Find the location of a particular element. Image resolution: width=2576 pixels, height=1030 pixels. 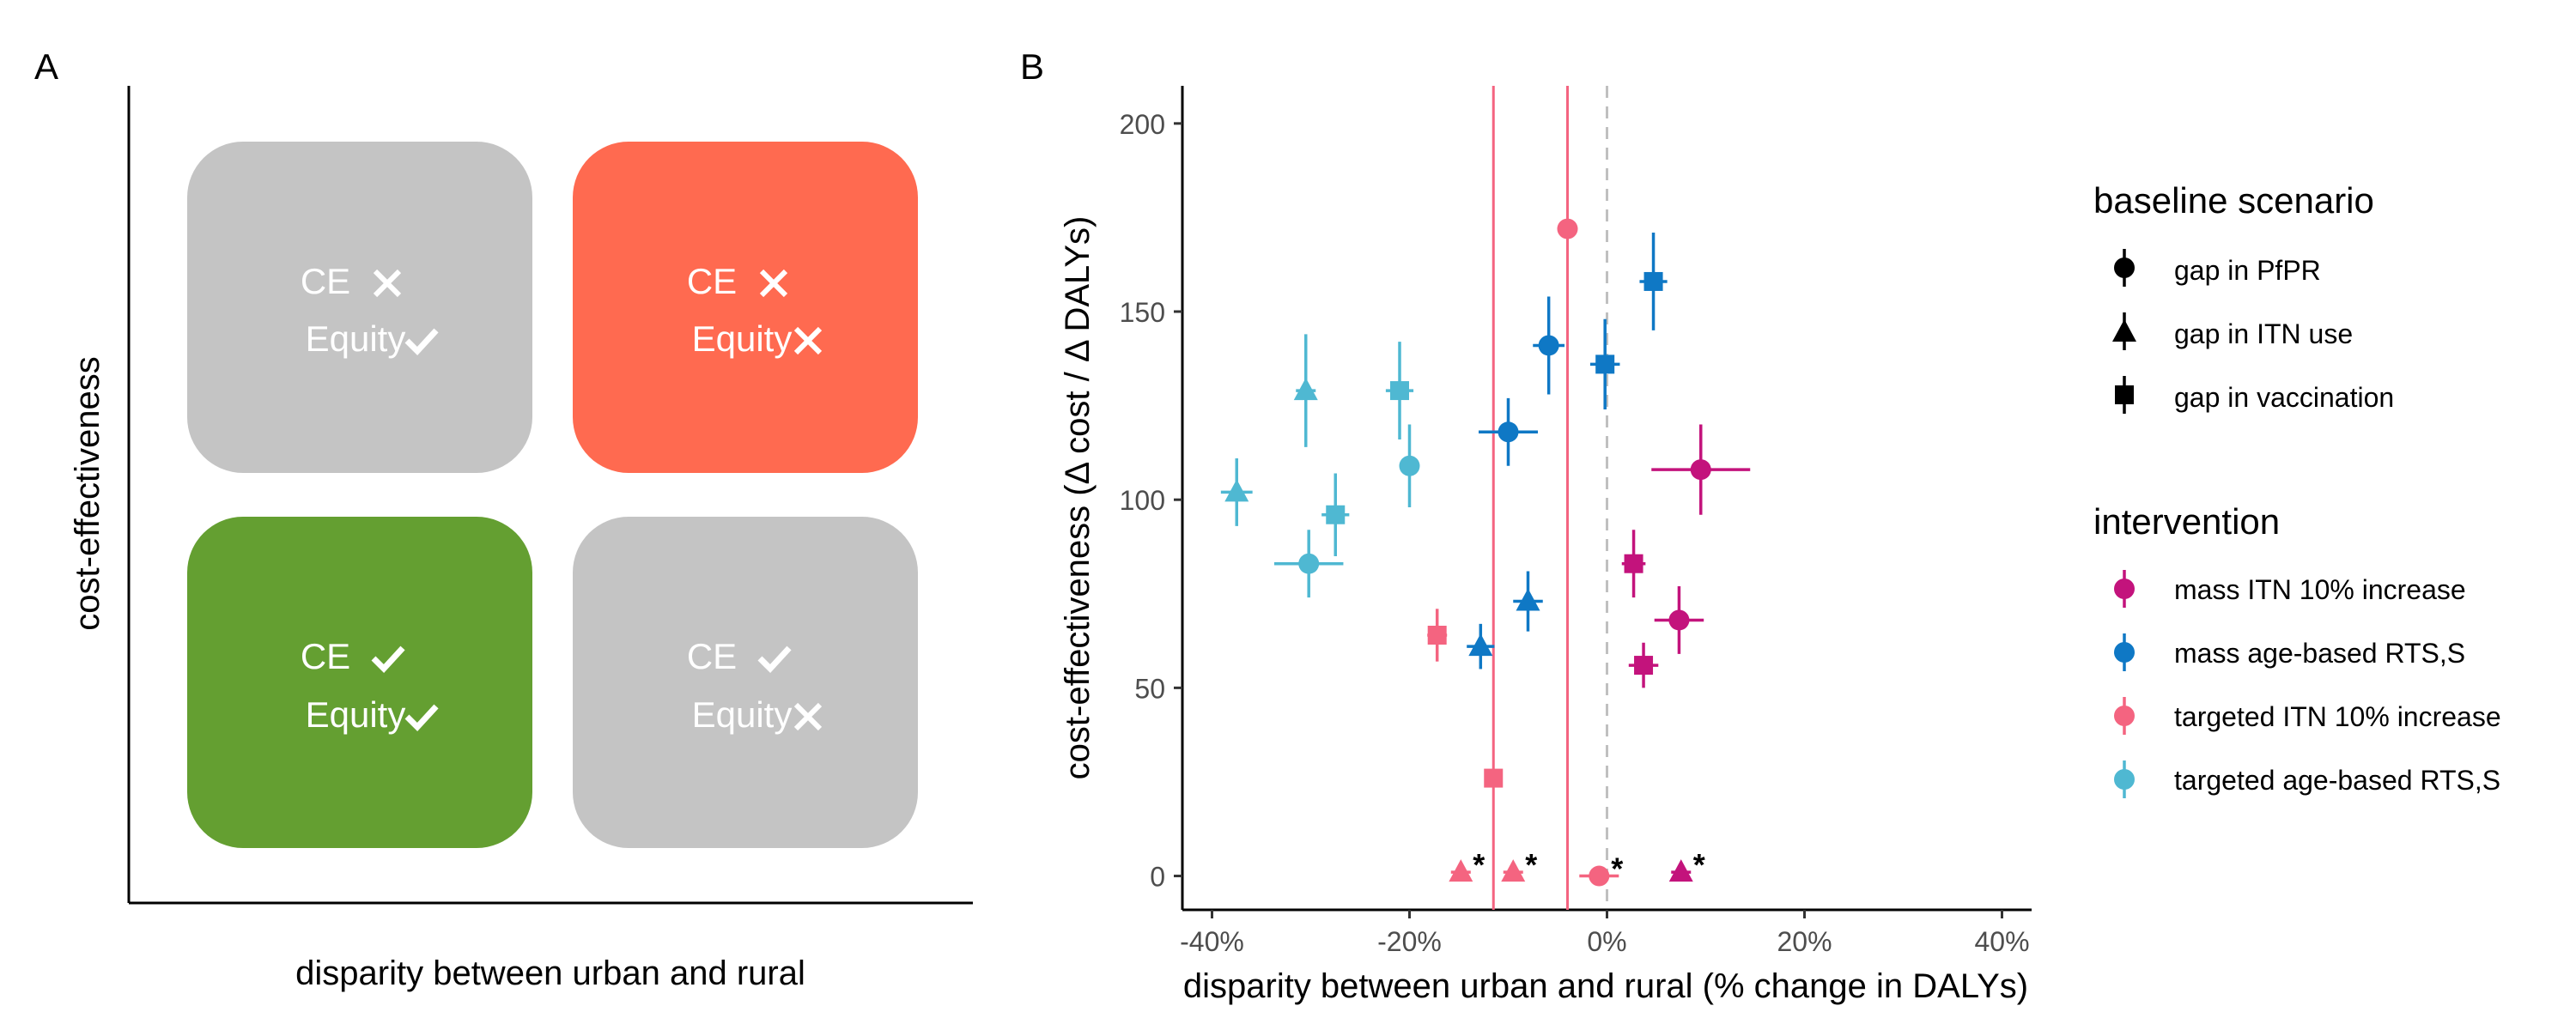

quadrant-bottom-right-box is located at coordinates (746, 682).